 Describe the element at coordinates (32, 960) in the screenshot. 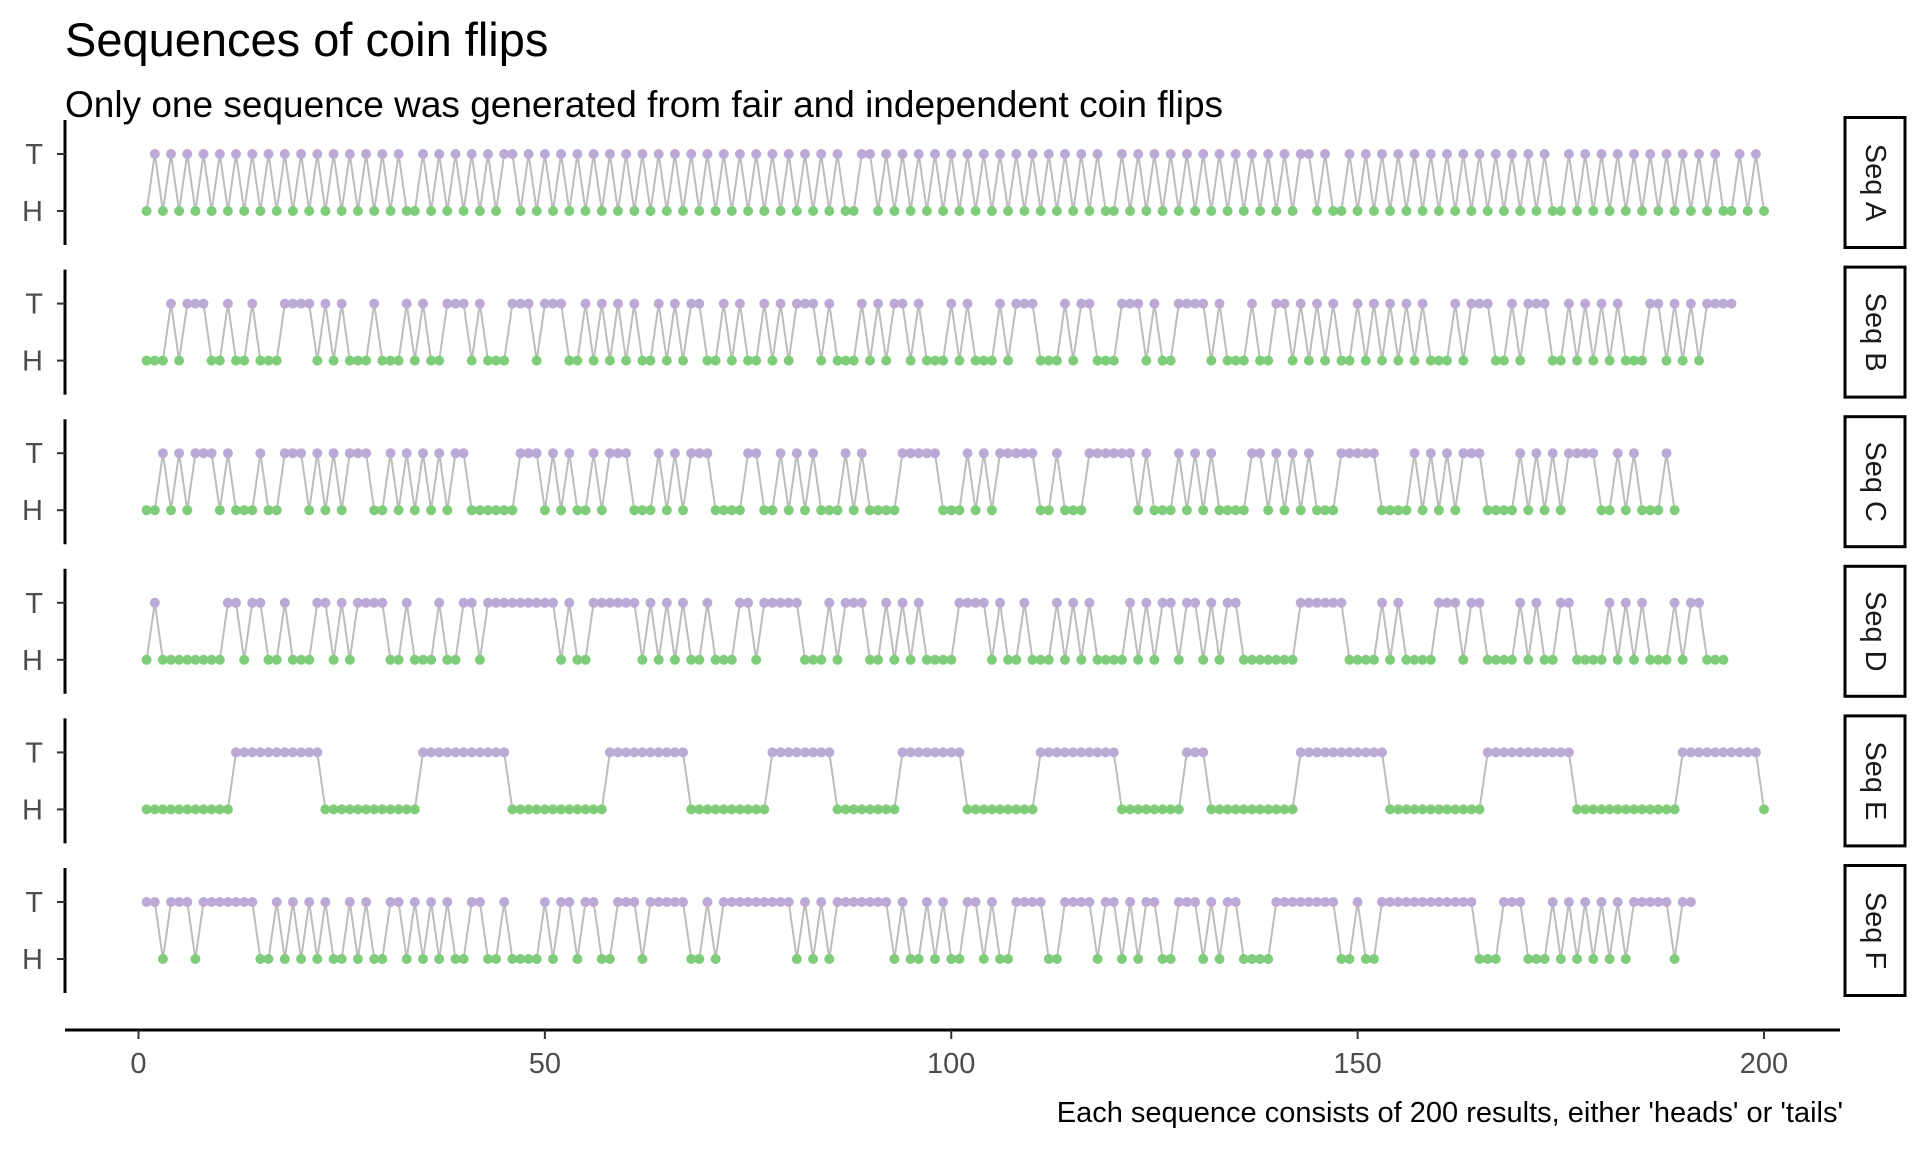

I see `y-tick-label: H` at that location.